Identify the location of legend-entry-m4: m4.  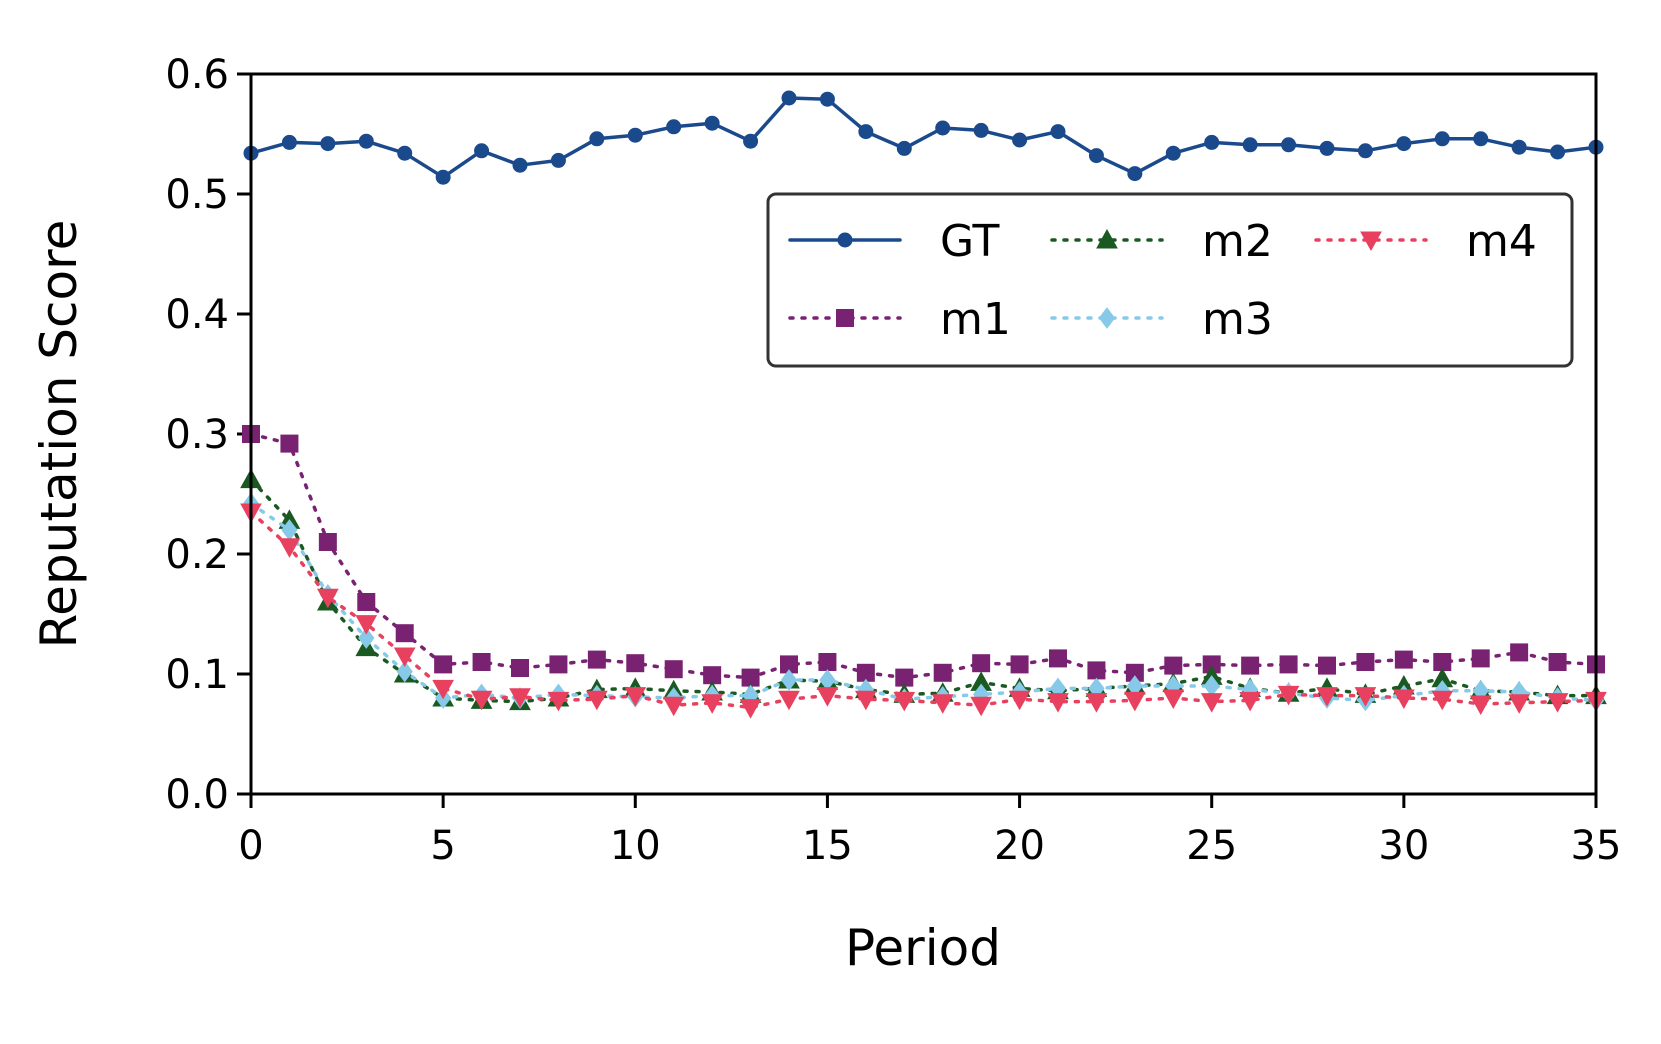
(1425, 241).